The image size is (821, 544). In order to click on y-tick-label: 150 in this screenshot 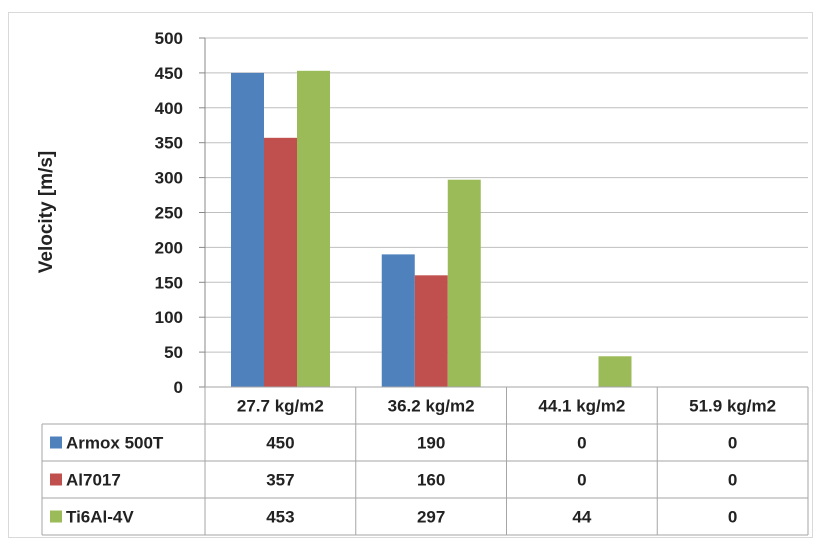, I will do `click(169, 282)`.